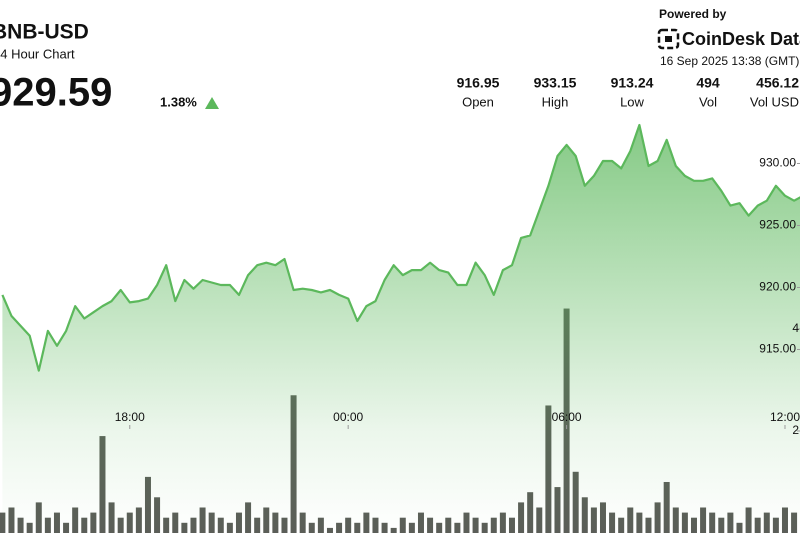 Image resolution: width=800 pixels, height=533 pixels. Describe the element at coordinates (777, 163) in the screenshot. I see `y-tick-label: 930.00` at that location.